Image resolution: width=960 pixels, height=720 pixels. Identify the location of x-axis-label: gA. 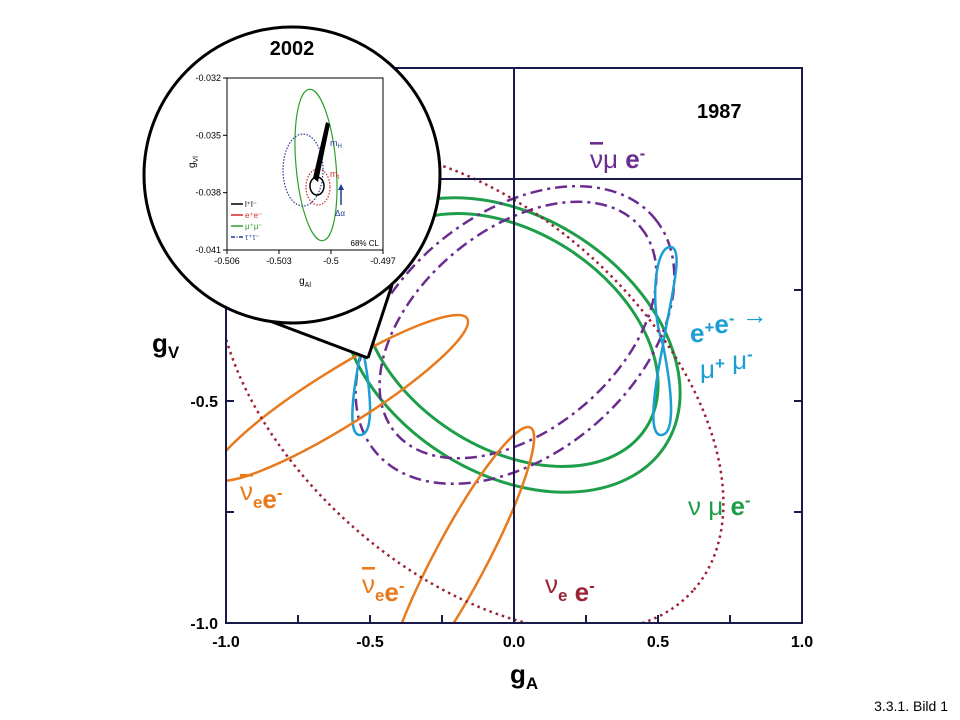
(524, 676).